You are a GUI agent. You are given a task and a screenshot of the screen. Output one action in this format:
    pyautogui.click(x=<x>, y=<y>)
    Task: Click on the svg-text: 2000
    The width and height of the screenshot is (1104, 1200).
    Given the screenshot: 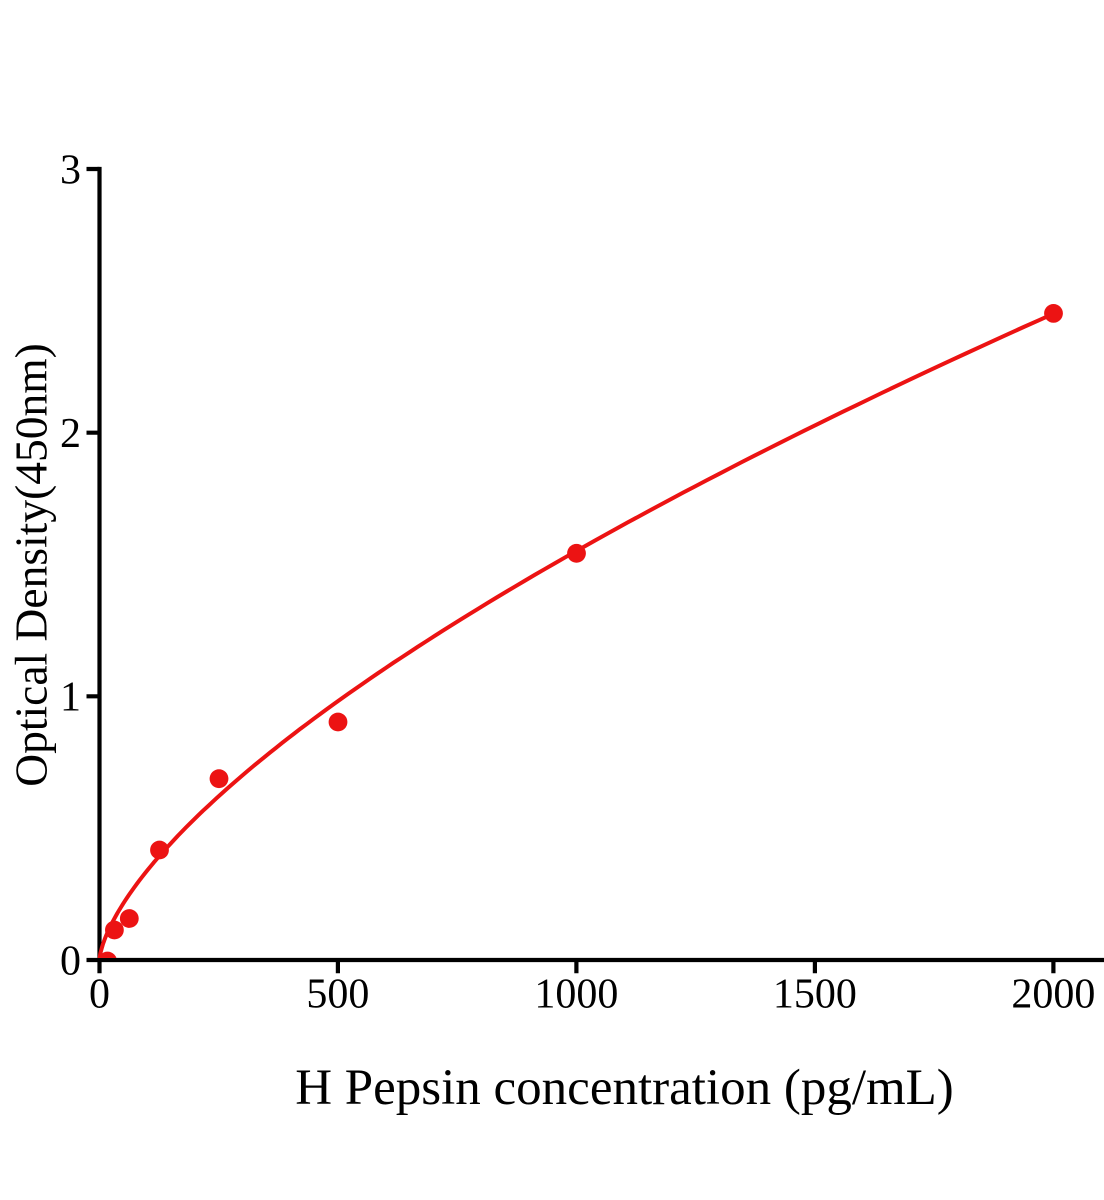 What is the action you would take?
    pyautogui.click(x=1053, y=995)
    